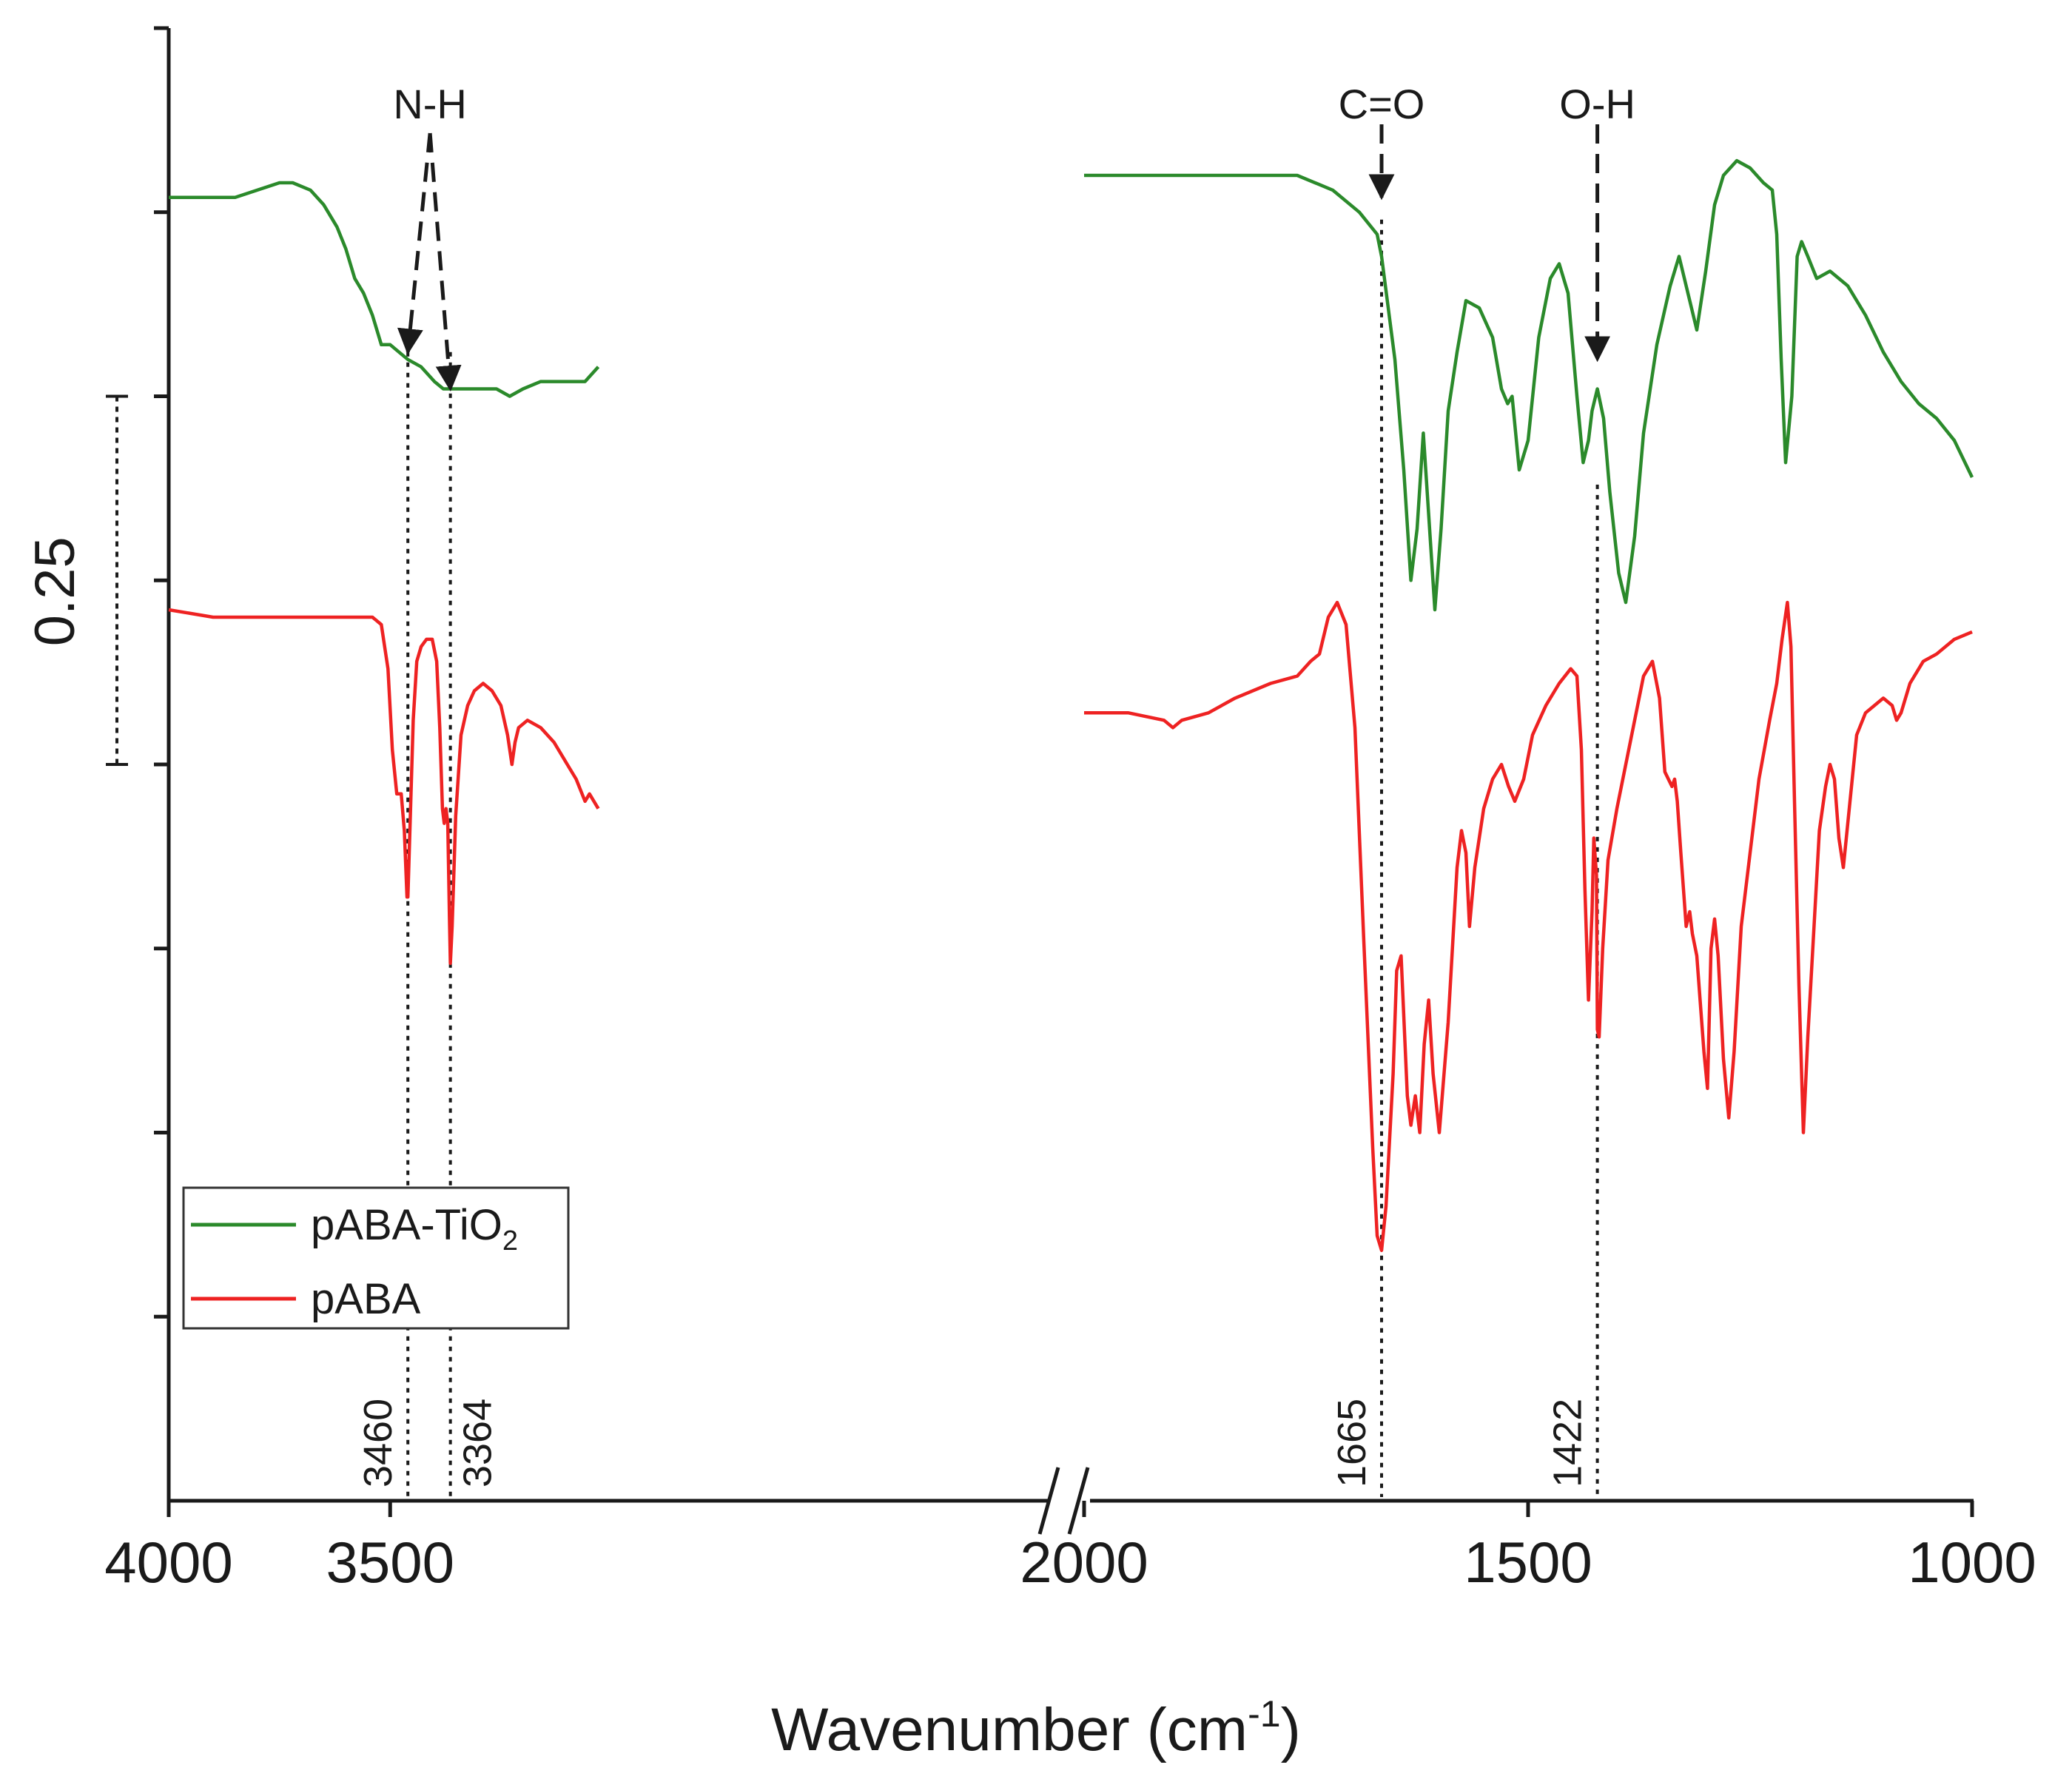 The image size is (2072, 1779). What do you see at coordinates (1597, 104) in the screenshot?
I see `bond-label-O-H: O-H` at bounding box center [1597, 104].